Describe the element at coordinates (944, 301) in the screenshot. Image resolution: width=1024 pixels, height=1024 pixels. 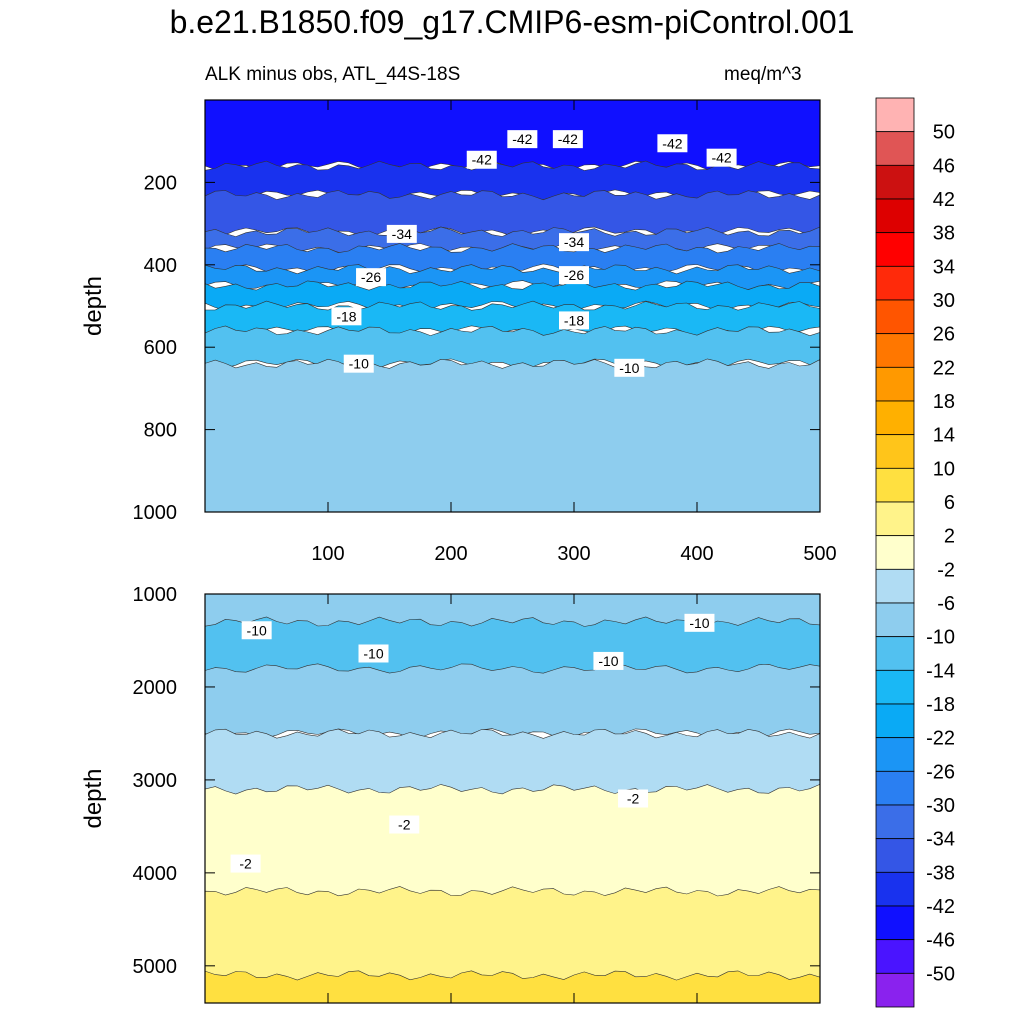
I see `colorbar-label: 30` at that location.